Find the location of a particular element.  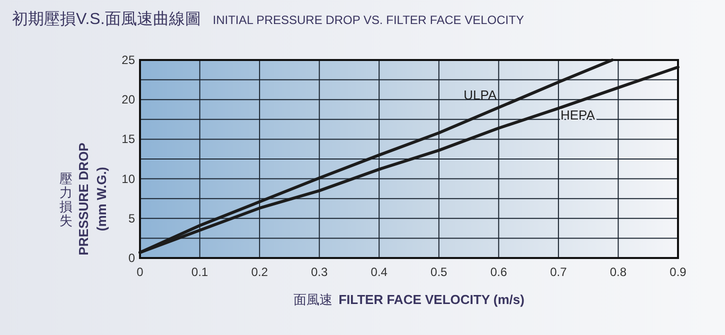

y-tick-label: 25 is located at coordinates (129, 60).